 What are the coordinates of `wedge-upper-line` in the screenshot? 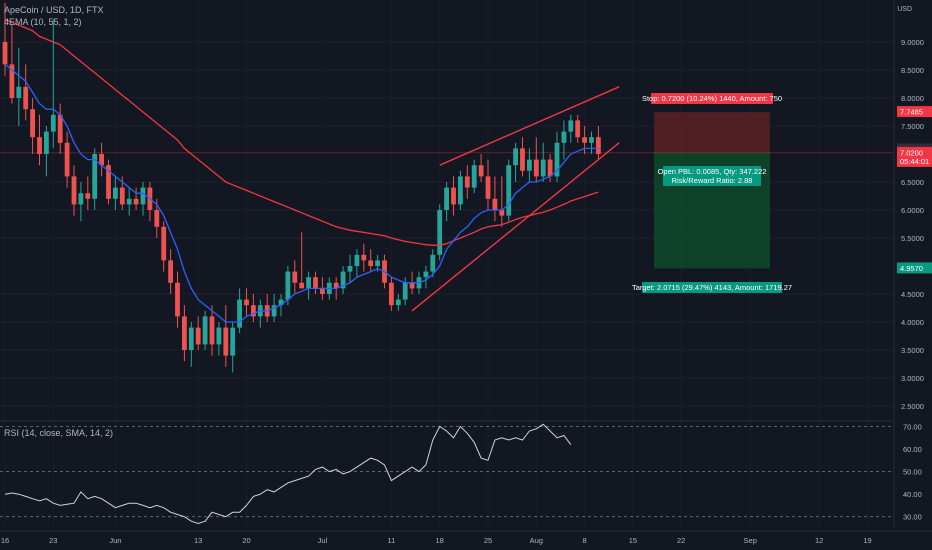 It's located at (529, 126).